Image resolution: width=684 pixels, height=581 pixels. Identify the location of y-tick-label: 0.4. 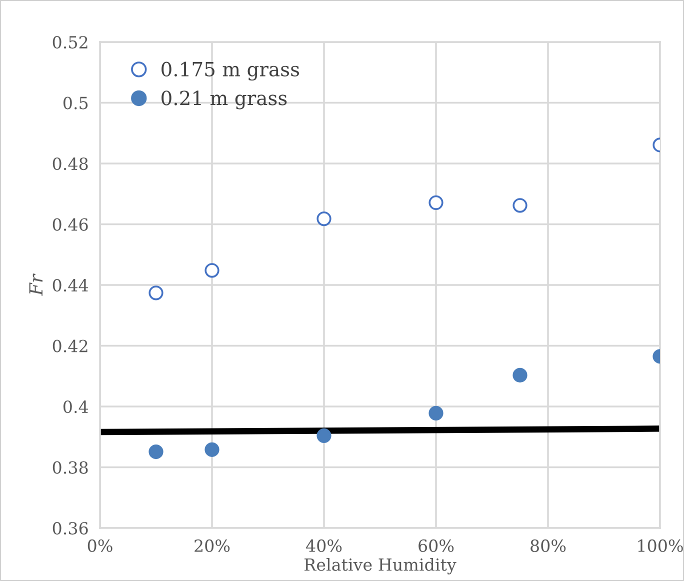
(75, 407).